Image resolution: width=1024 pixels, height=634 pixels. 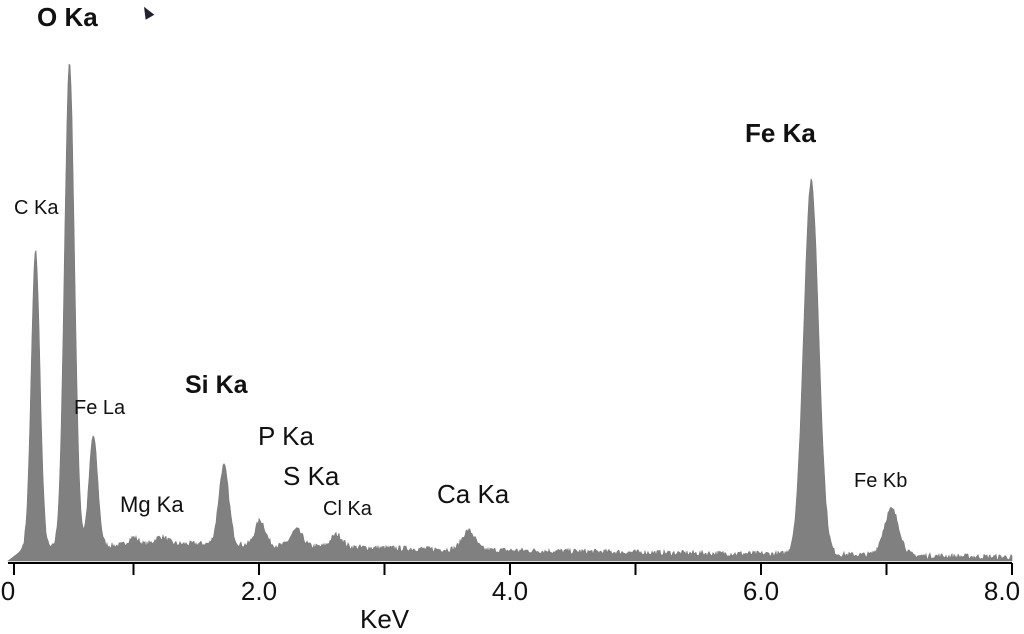 What do you see at coordinates (152, 504) in the screenshot?
I see `peak-label-mg-ka: Mg Ka` at bounding box center [152, 504].